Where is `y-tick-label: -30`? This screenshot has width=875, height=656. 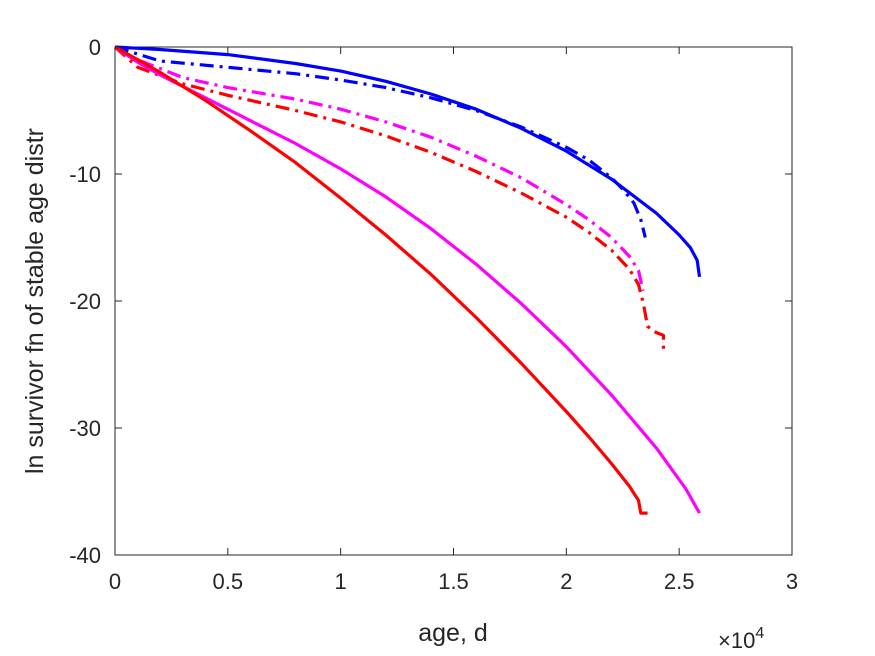 y-tick-label: -30 is located at coordinates (85, 428).